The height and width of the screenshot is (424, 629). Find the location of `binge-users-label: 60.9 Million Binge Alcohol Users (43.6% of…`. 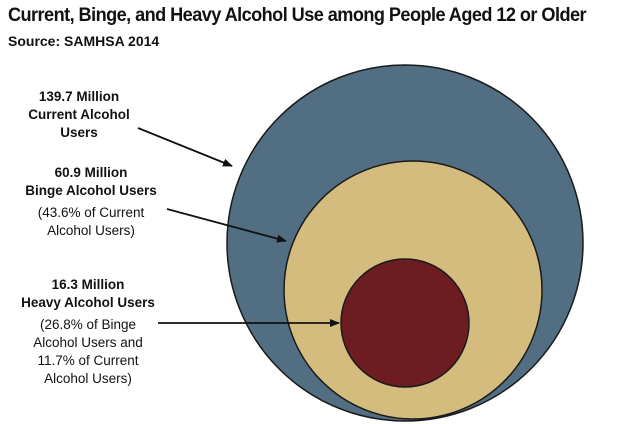

binge-users-label: 60.9 Million Binge Alcohol Users (43.6% of… is located at coordinates (91, 201).